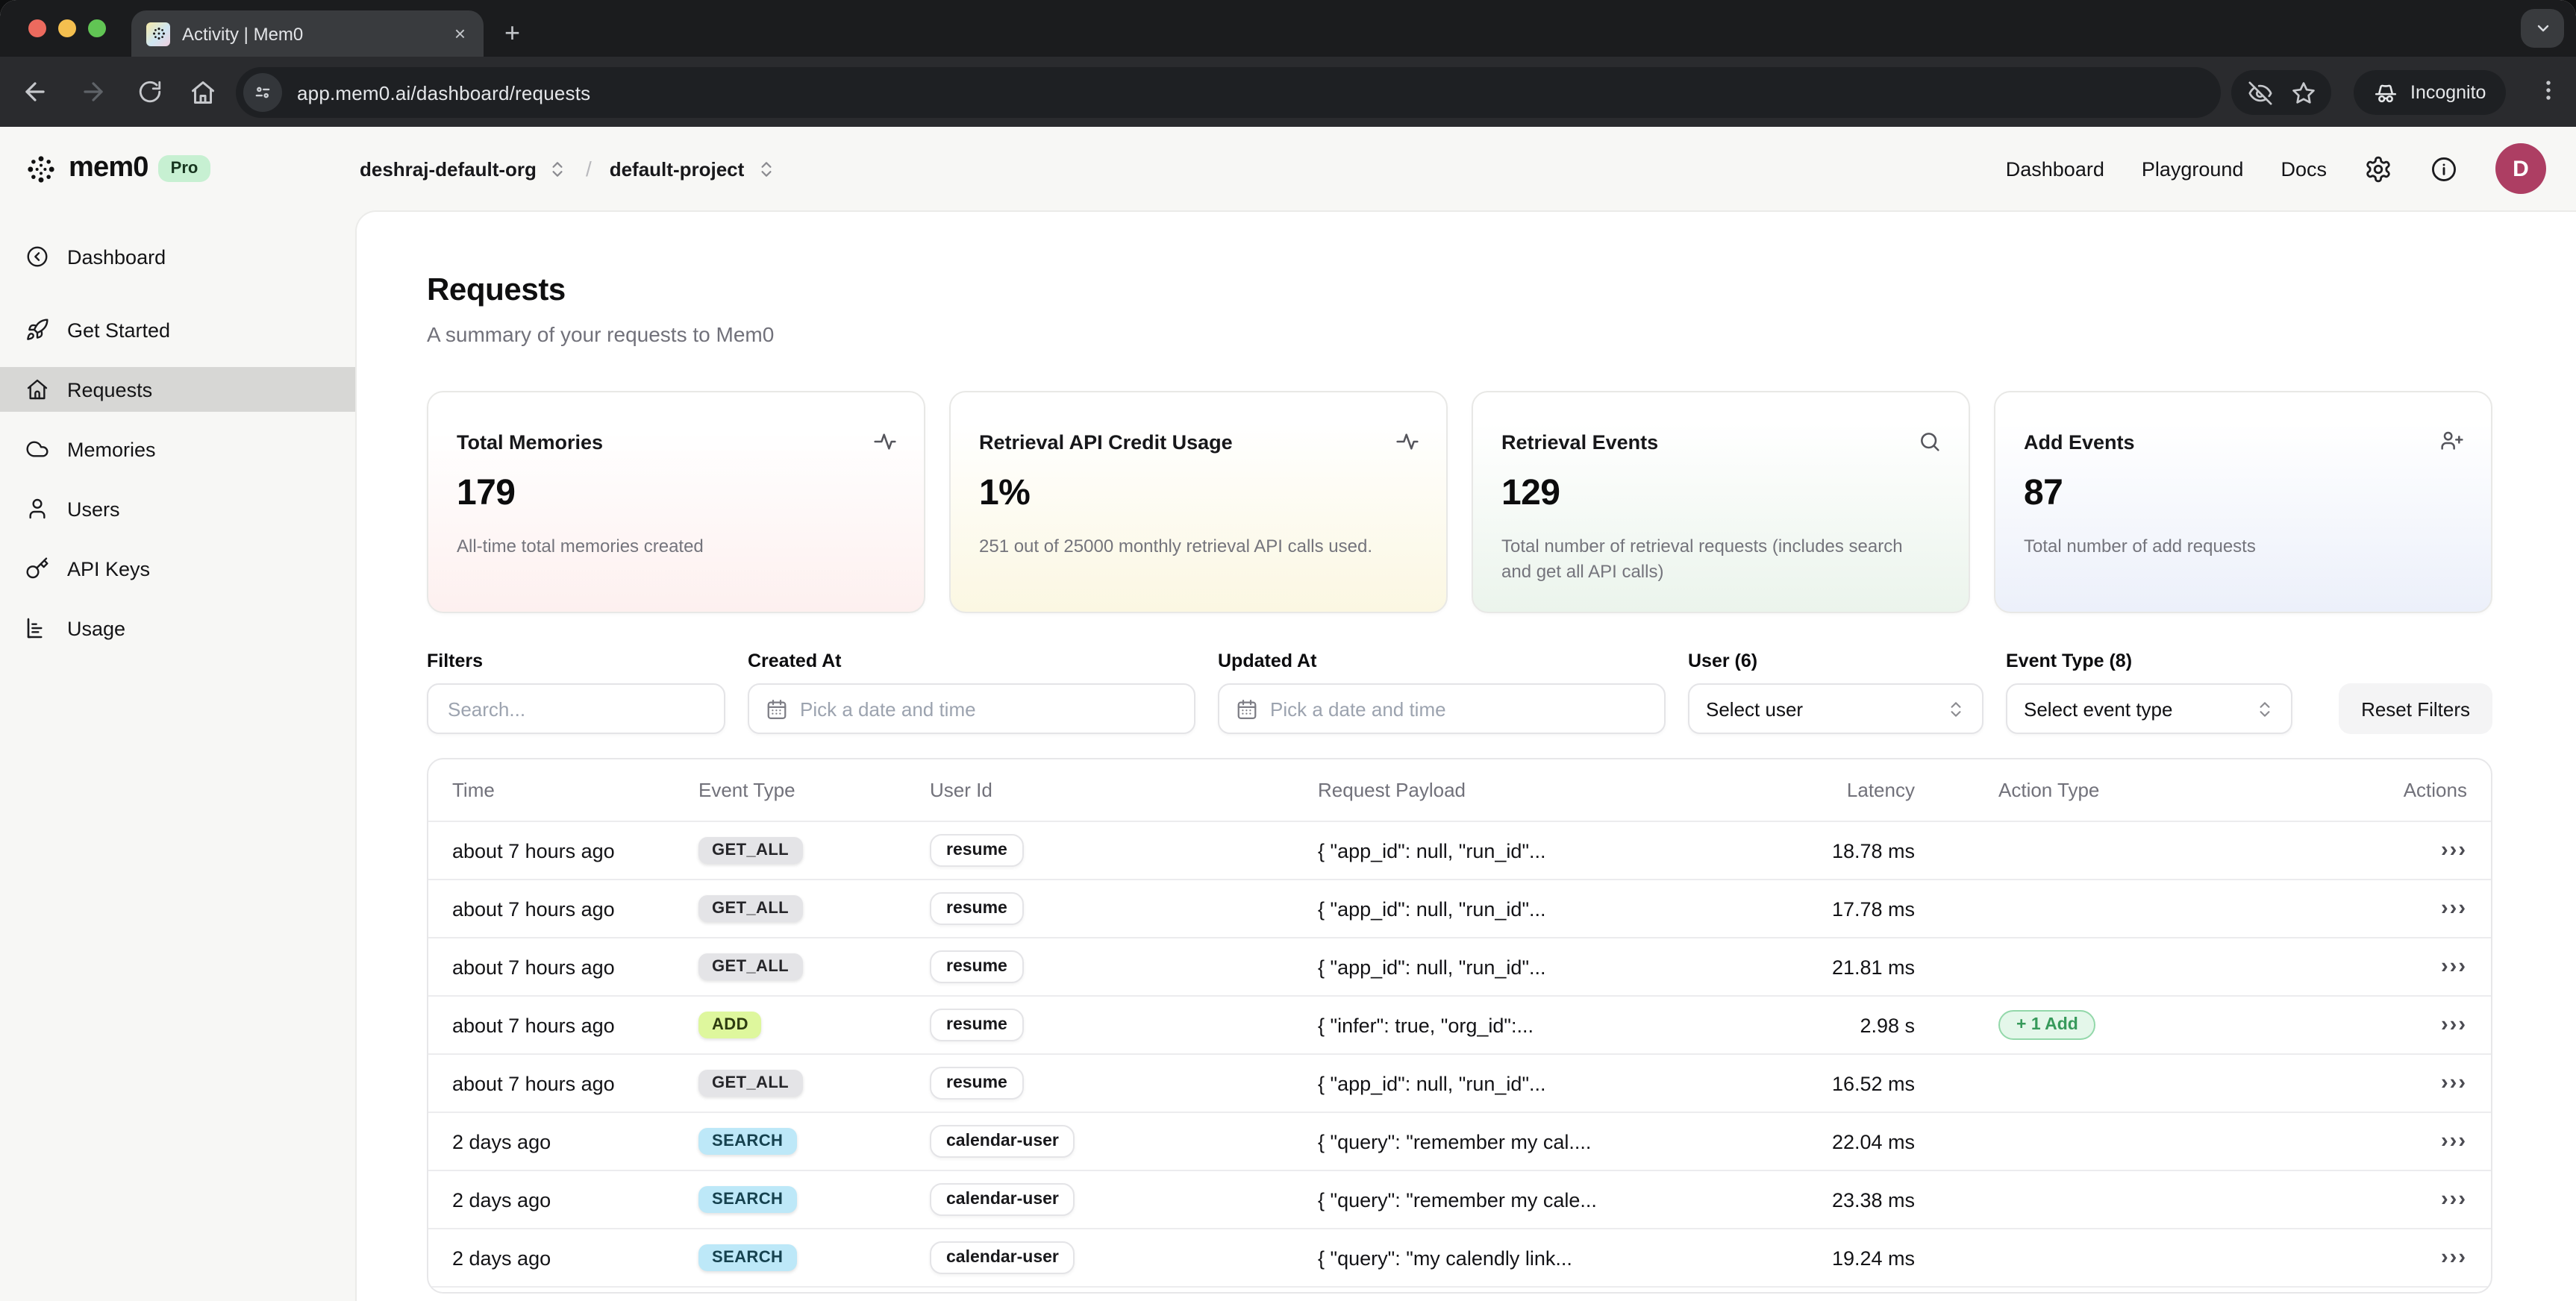 The image size is (2576, 1301). What do you see at coordinates (2542, 28) in the screenshot?
I see `tab-search-chevron-button` at bounding box center [2542, 28].